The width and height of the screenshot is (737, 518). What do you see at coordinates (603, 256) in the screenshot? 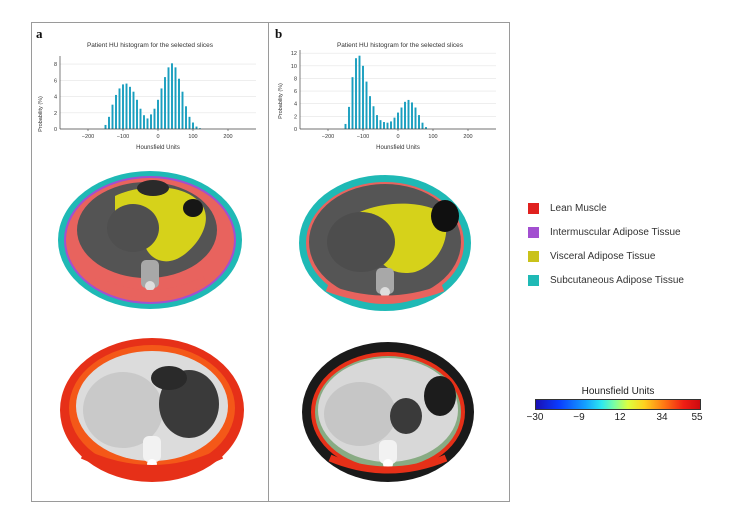
I see `legend-label: Visceral Adipose Tissue` at bounding box center [603, 256].